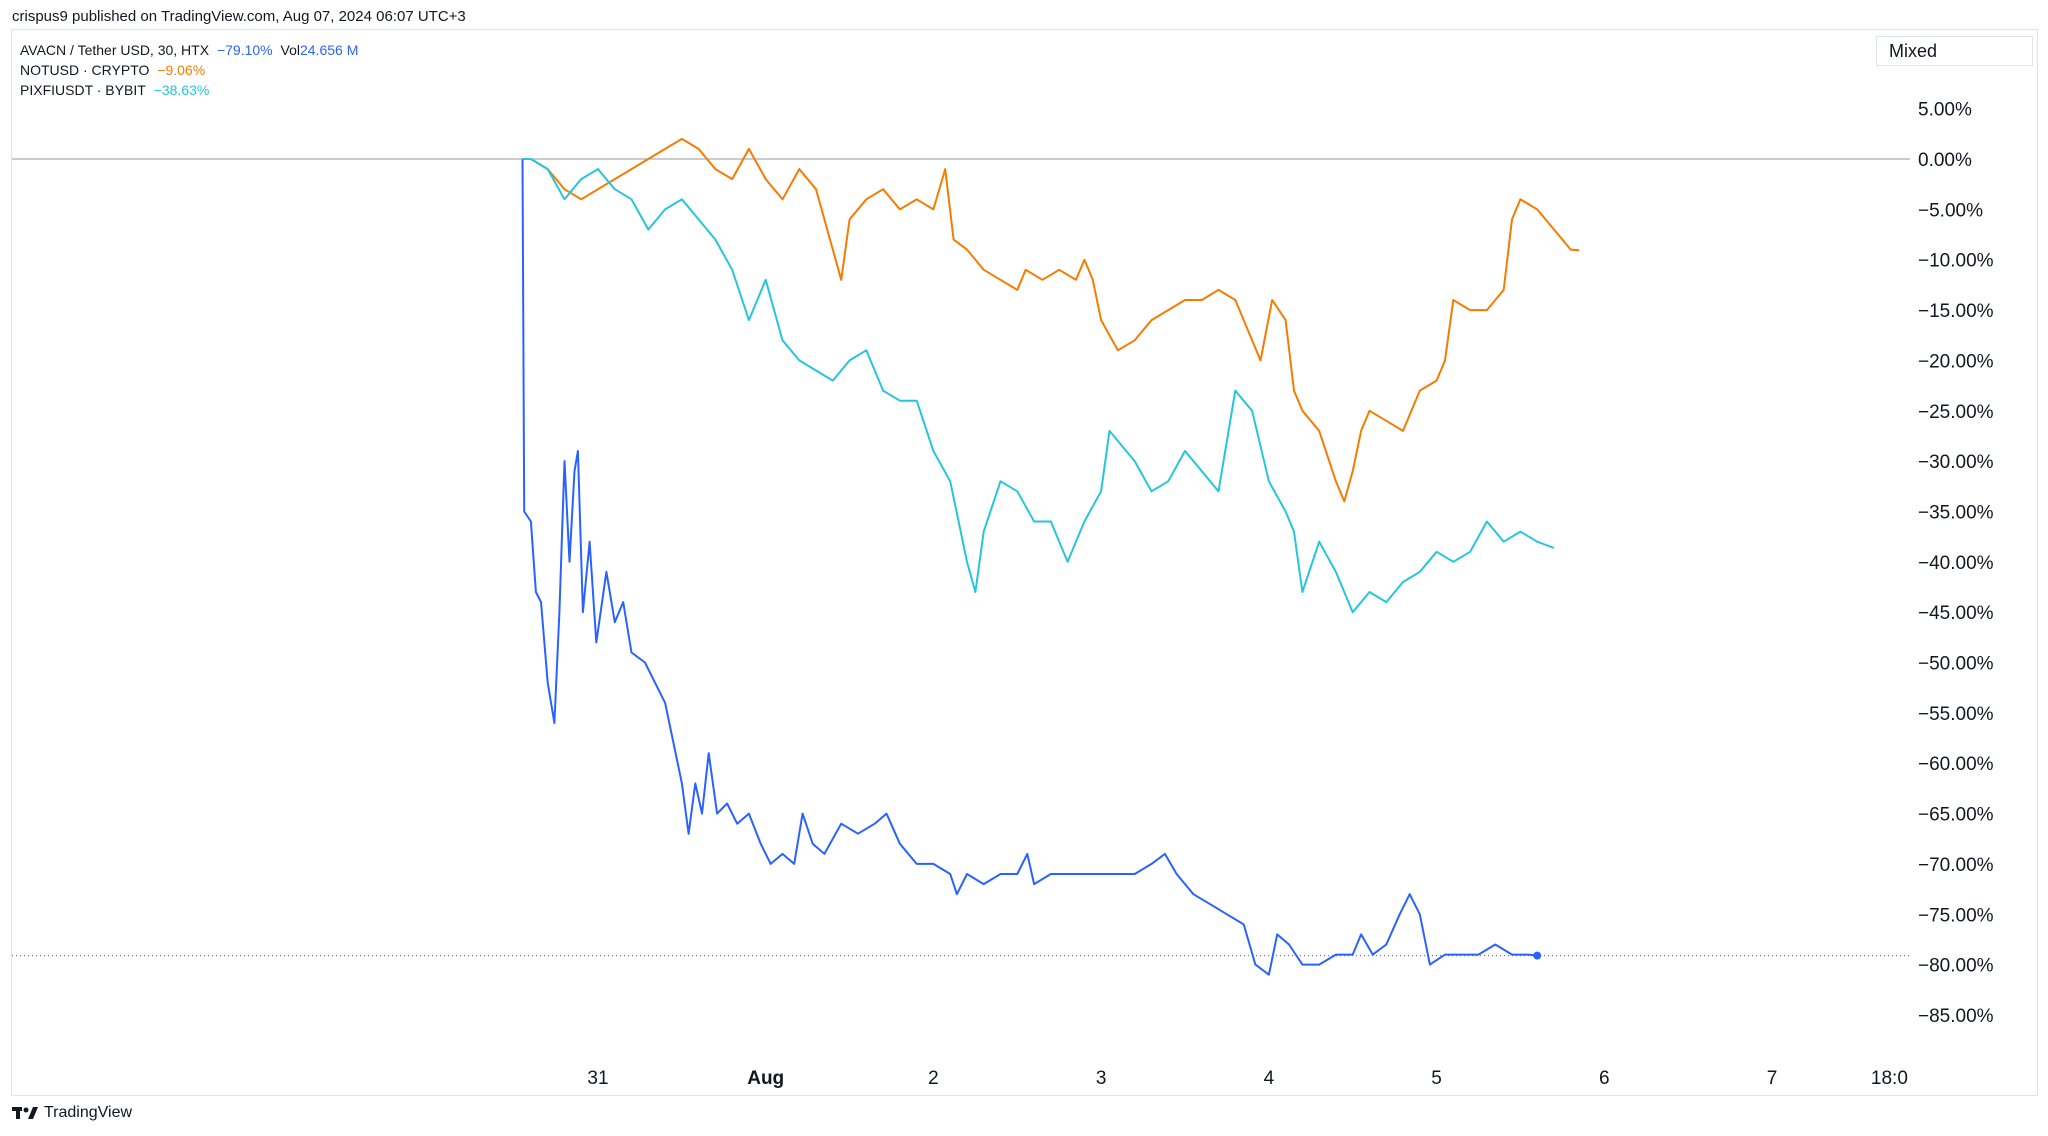  What do you see at coordinates (1956, 613) in the screenshot?
I see `y-tick-label: −45.00%` at bounding box center [1956, 613].